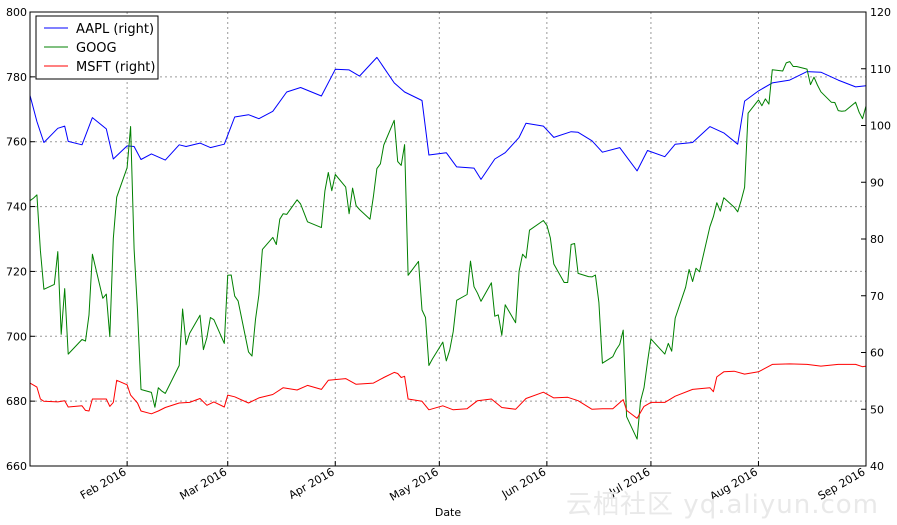  I want to click on y-right-tick-label: 40, so click(877, 466).